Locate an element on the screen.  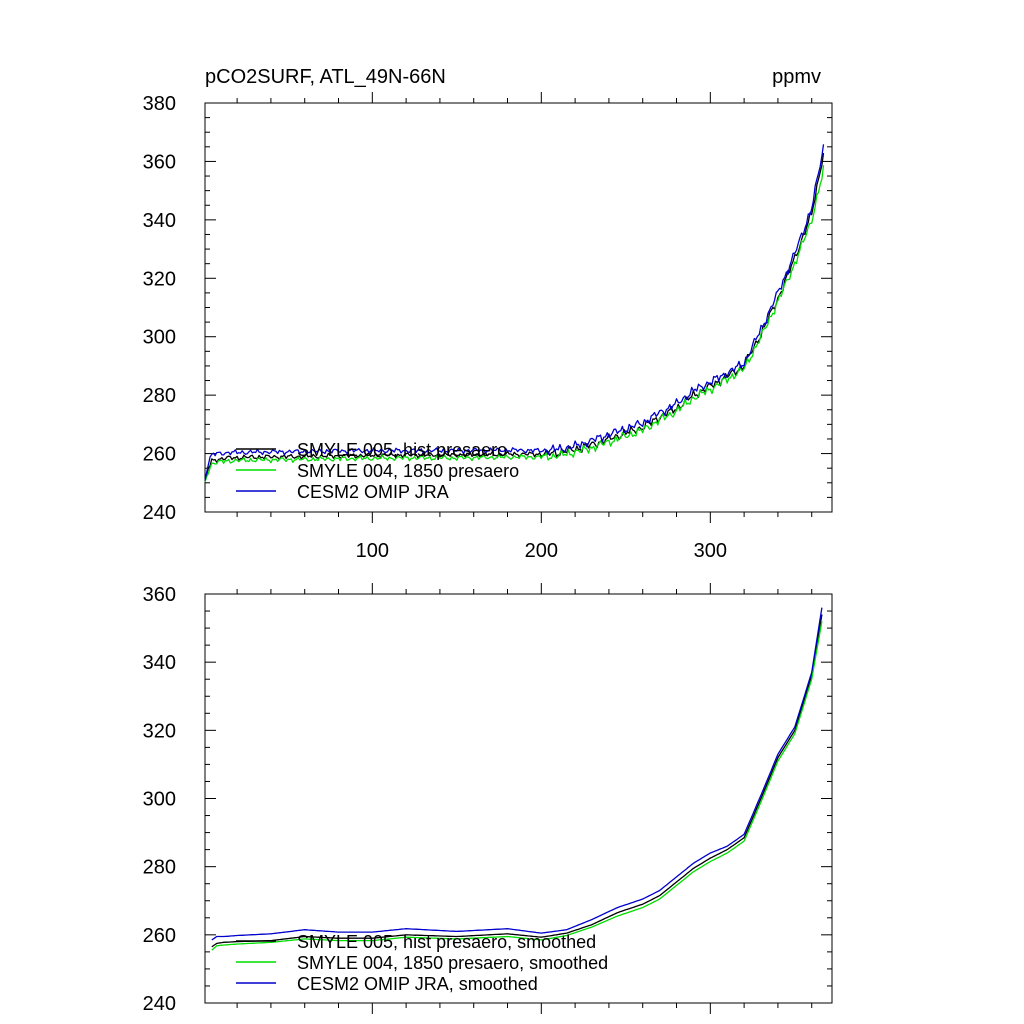
x-tick-label: 200 is located at coordinates (541, 551).